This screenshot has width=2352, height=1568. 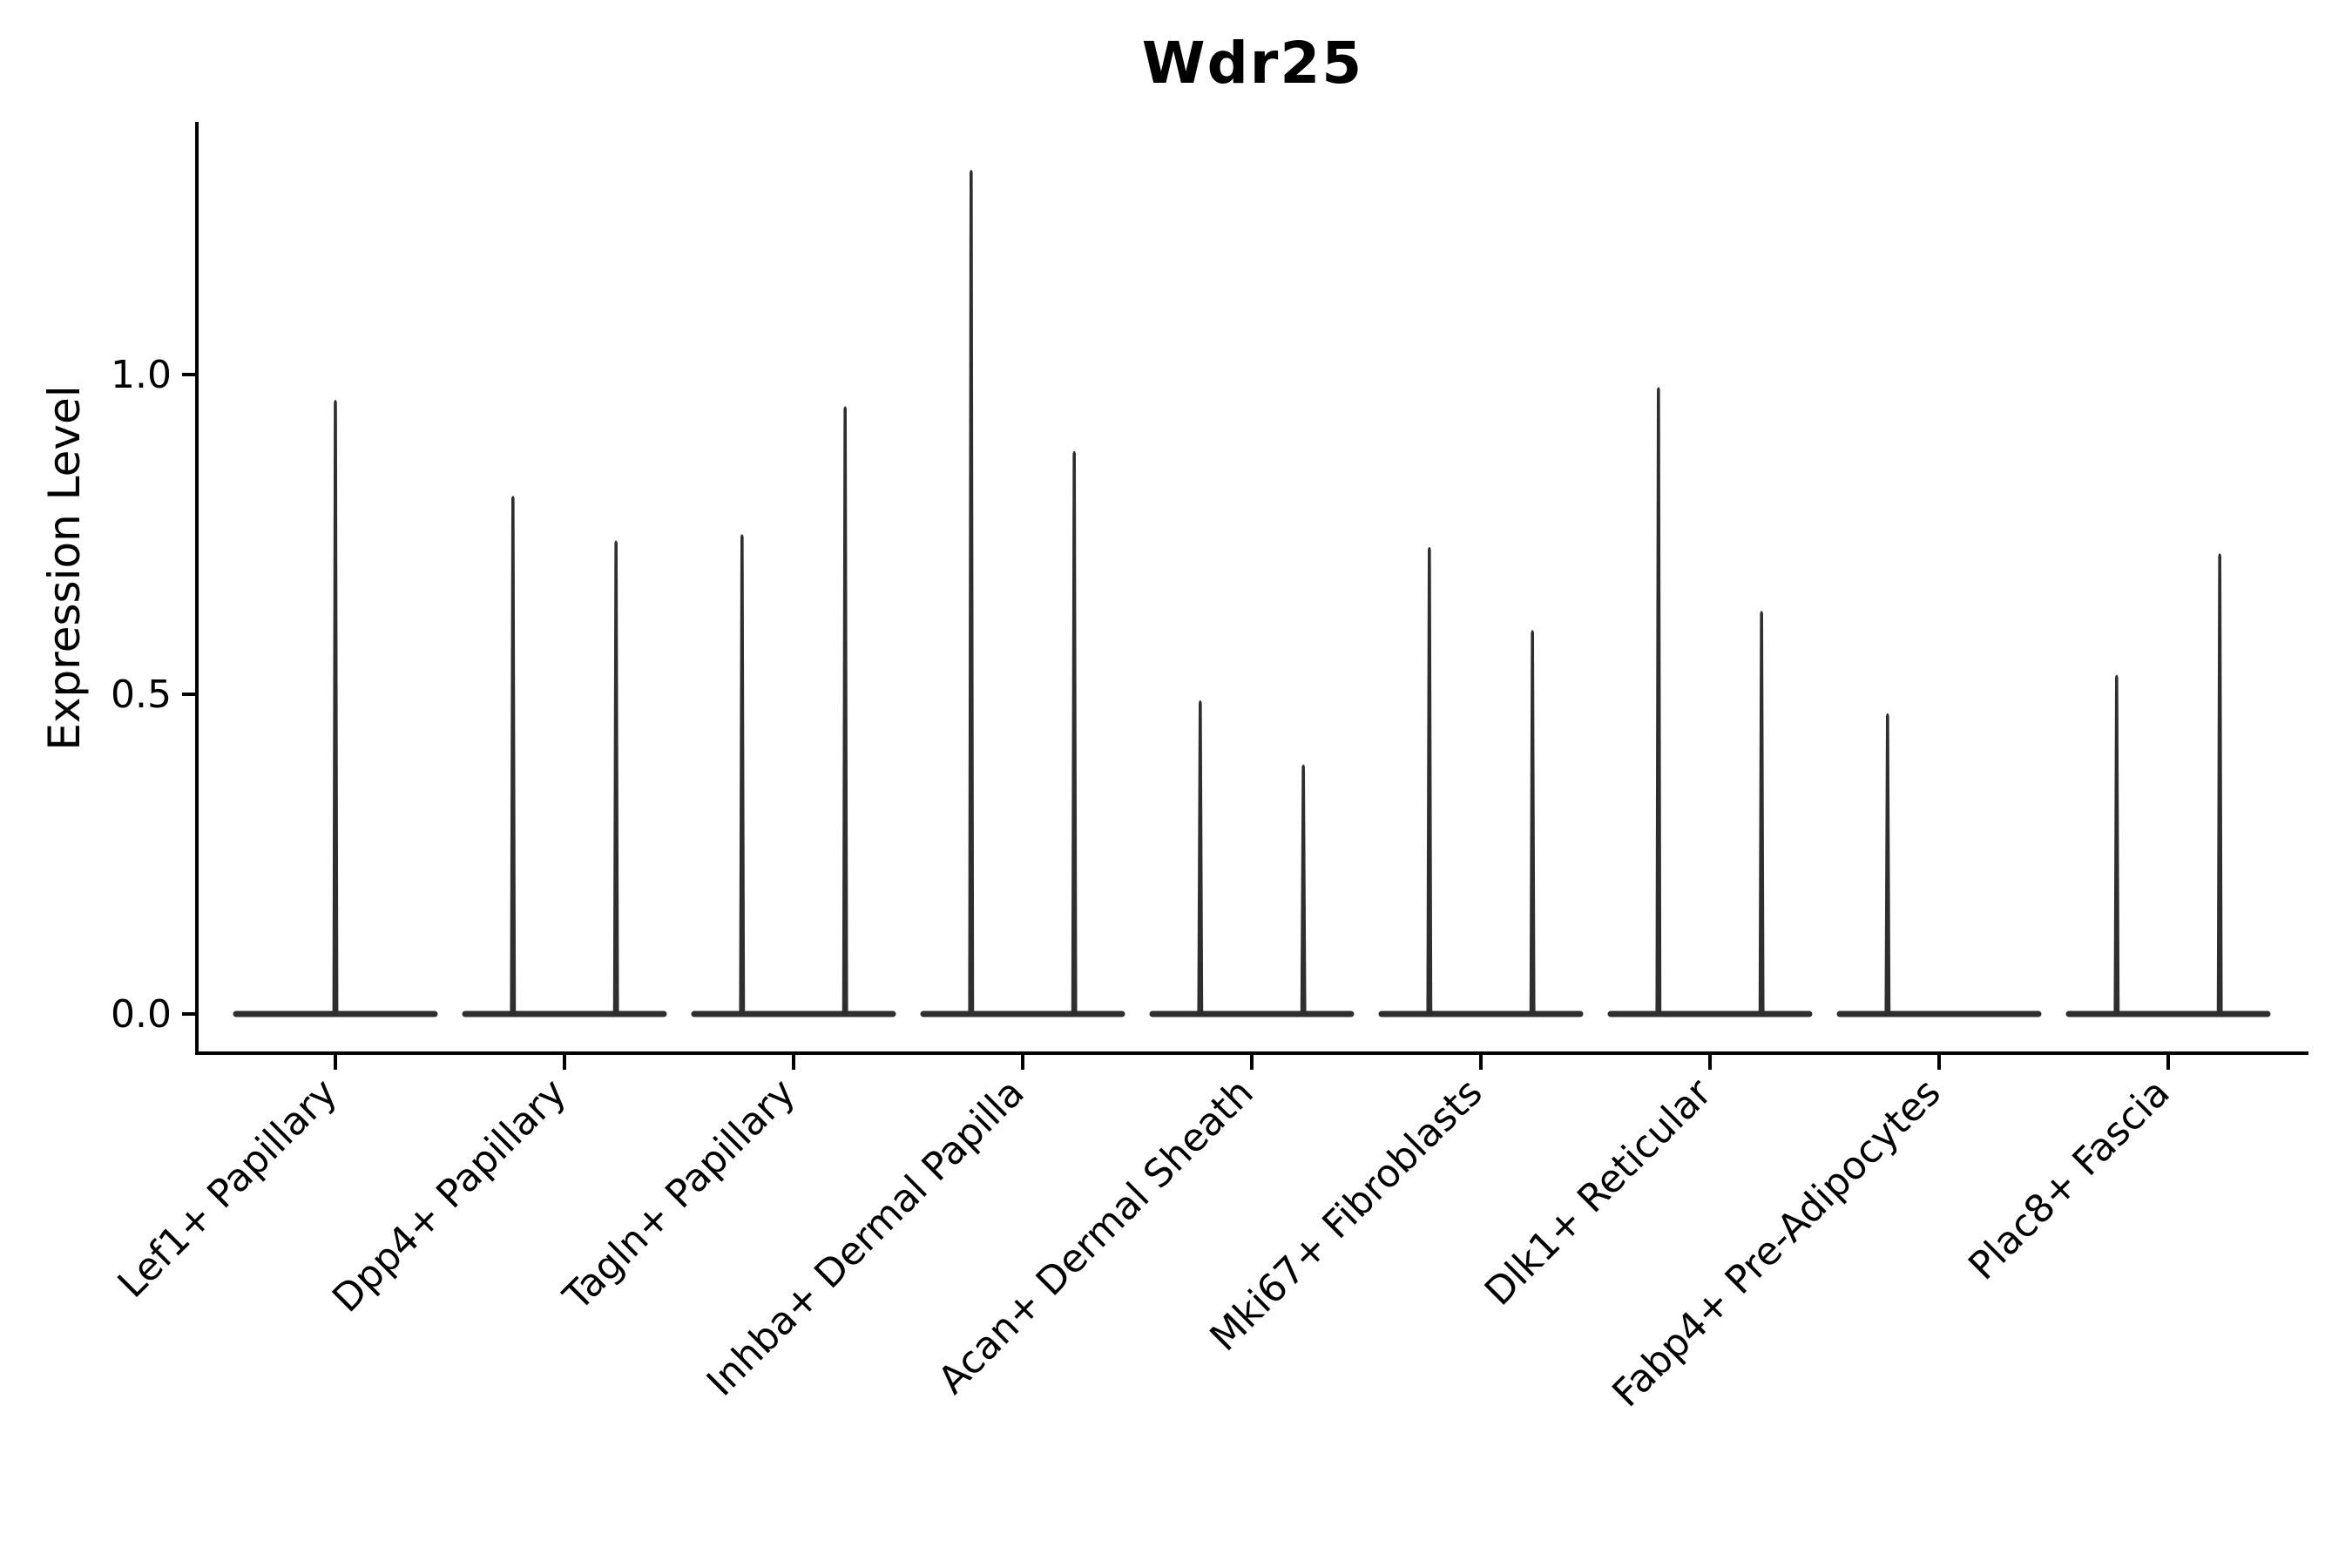 I want to click on x-tick-label: Plac8+ Fascia, so click(x=2069, y=1180).